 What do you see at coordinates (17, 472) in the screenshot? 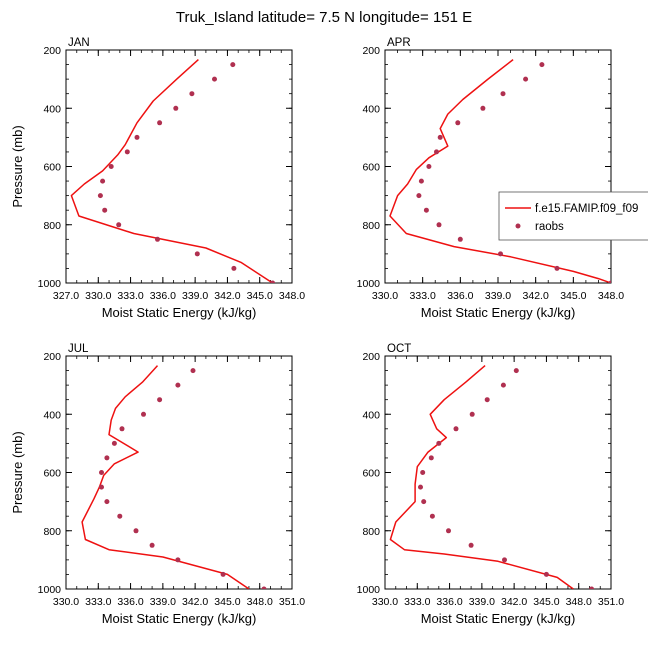
I see `y-axis-label: Pressure (mb)` at bounding box center [17, 472].